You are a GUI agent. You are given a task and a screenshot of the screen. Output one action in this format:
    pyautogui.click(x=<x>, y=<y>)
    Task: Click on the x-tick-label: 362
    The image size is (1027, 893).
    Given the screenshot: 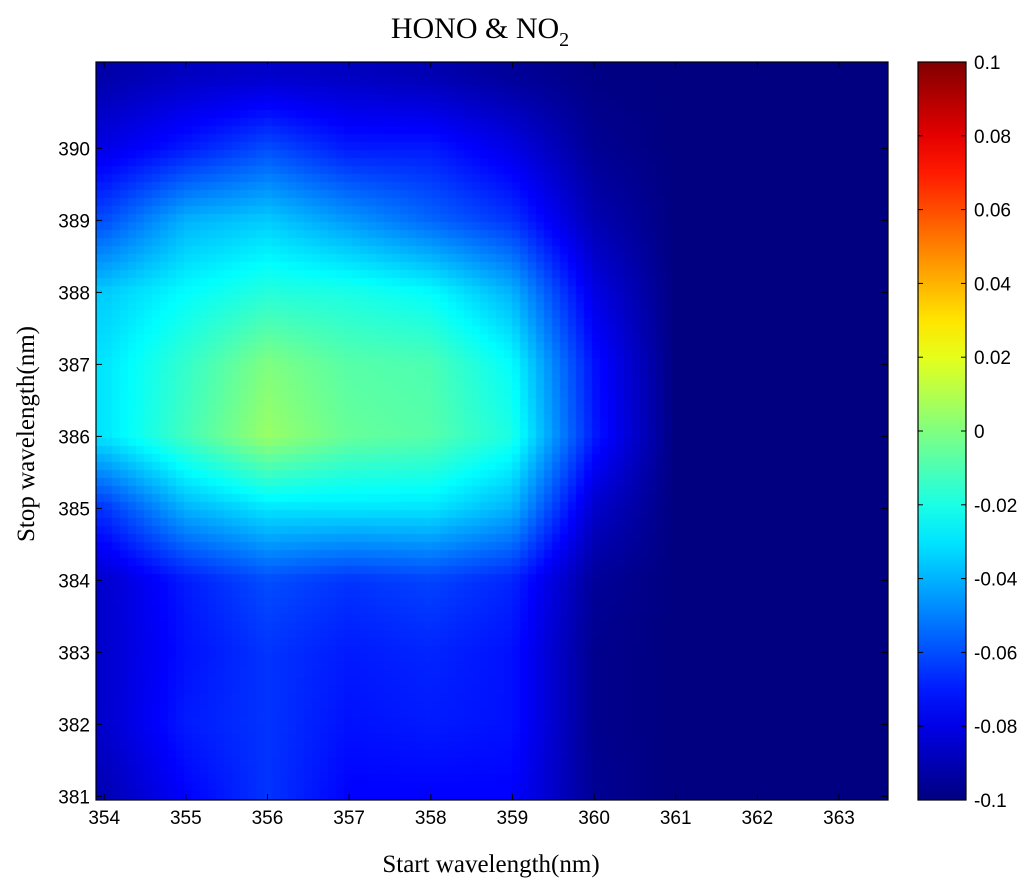 What is the action you would take?
    pyautogui.click(x=758, y=818)
    